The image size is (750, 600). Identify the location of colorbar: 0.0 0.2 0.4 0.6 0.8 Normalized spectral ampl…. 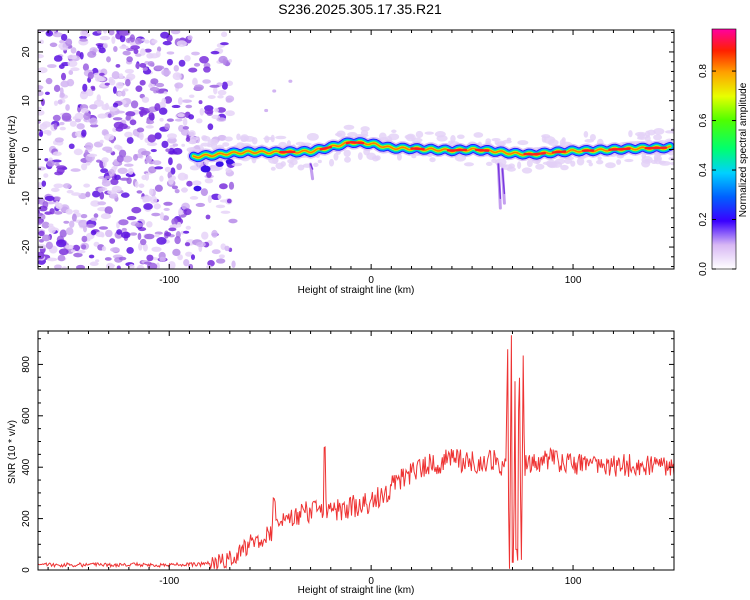
(723, 152).